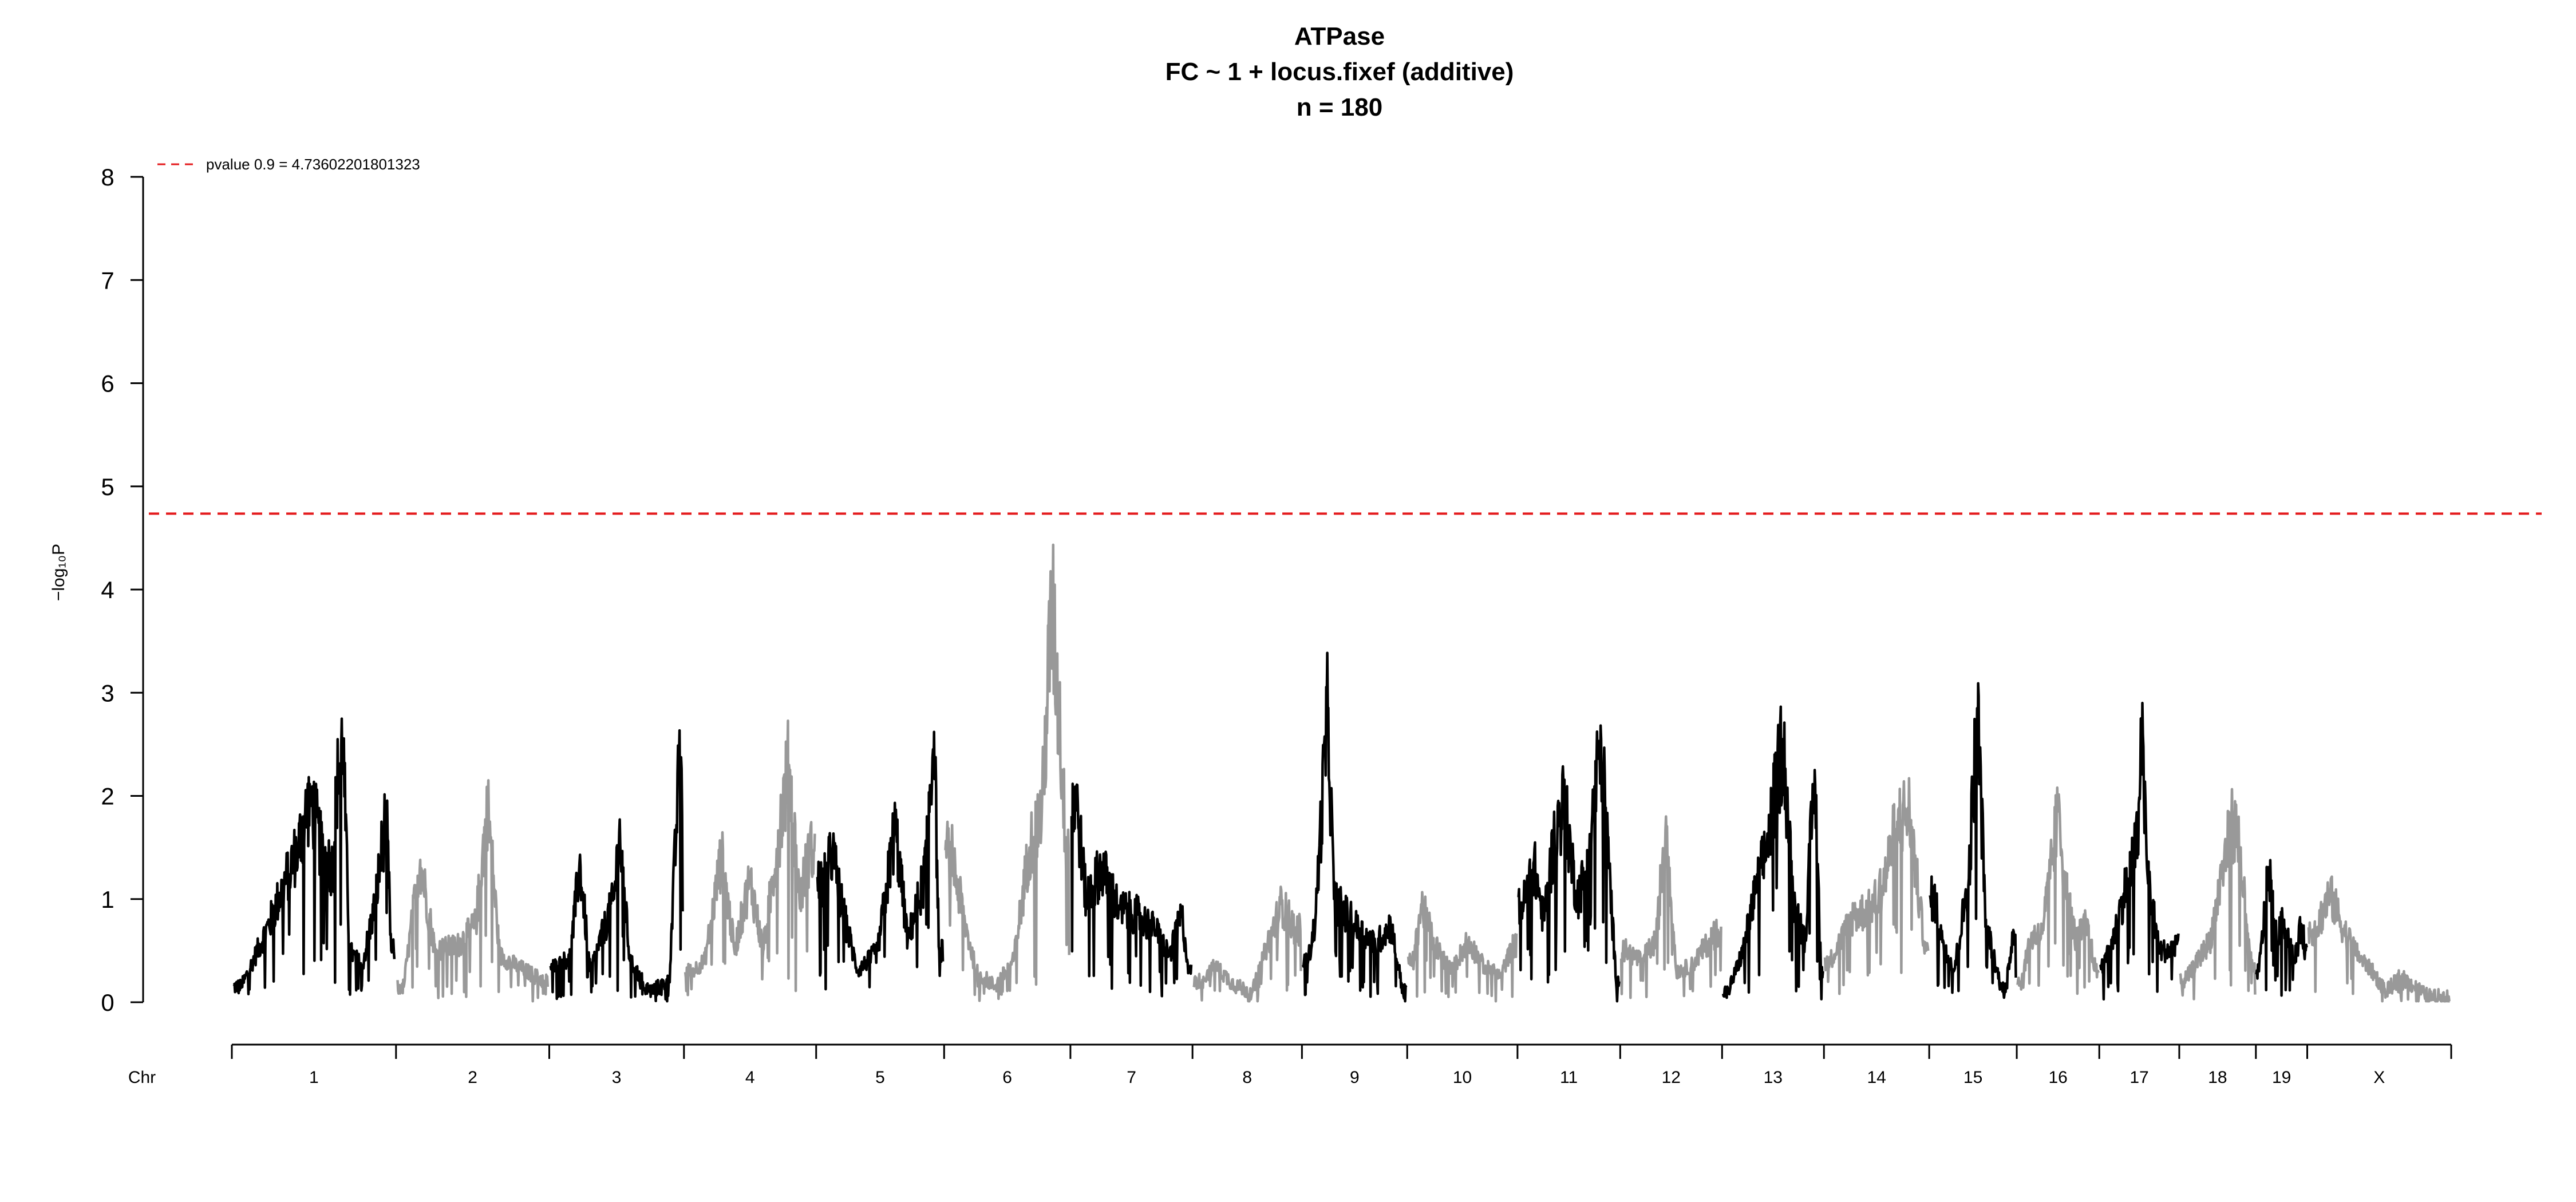 The image size is (2576, 1202). What do you see at coordinates (2138, 1077) in the screenshot?
I see `chr-label-17: 17` at bounding box center [2138, 1077].